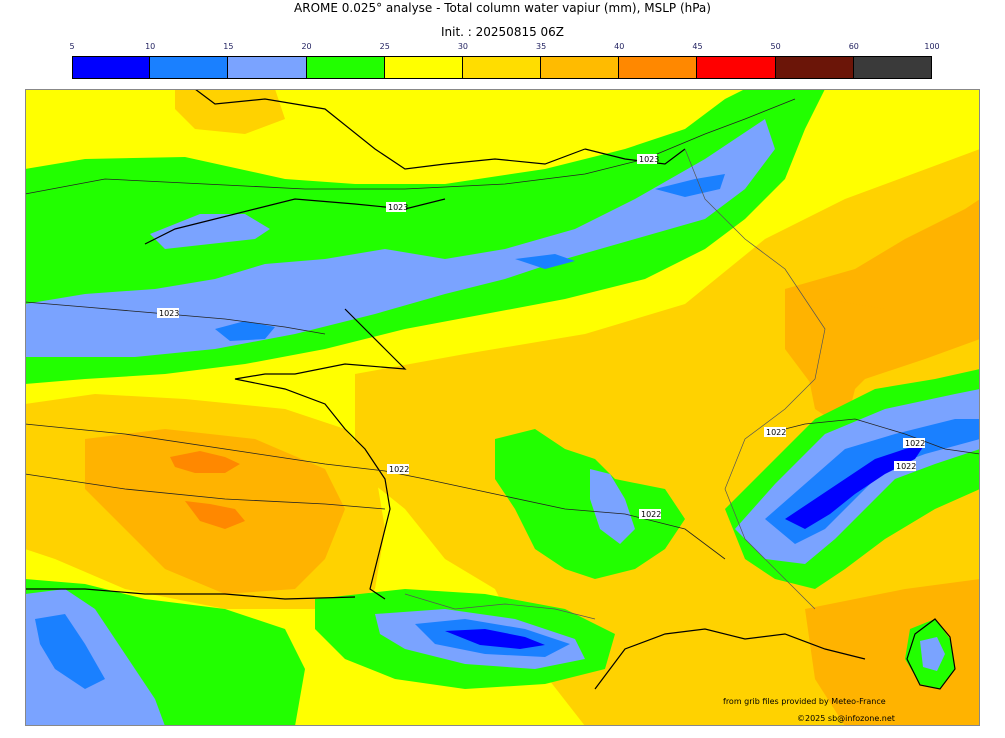  I want to click on coastline-corsica, so click(931, 654).